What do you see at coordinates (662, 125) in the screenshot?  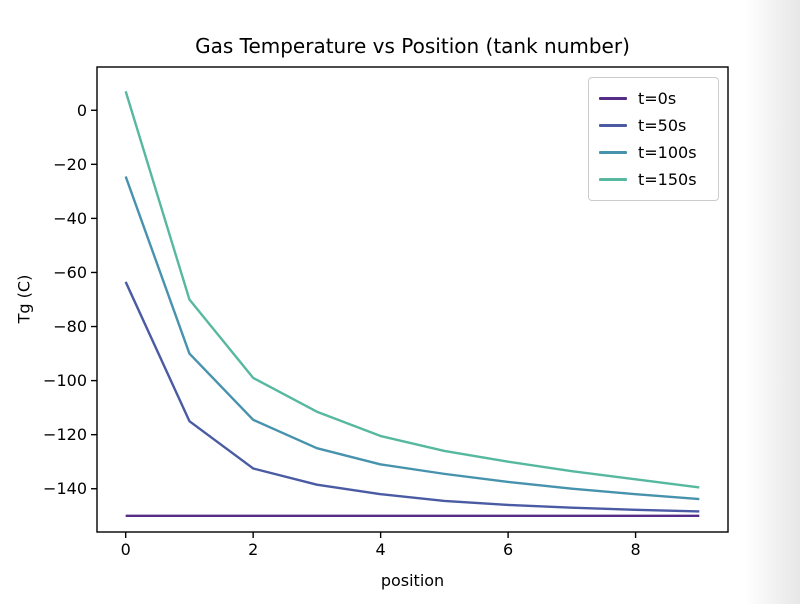 I see `legend-item-label: t=50s` at bounding box center [662, 125].